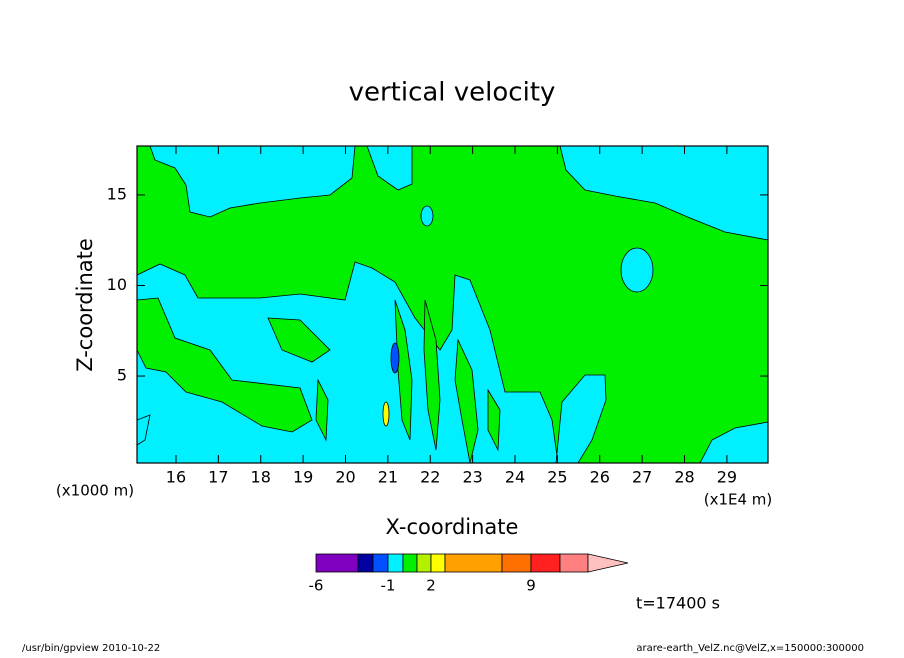  Describe the element at coordinates (452, 527) in the screenshot. I see `x-axis-label: X-coordinate` at that location.